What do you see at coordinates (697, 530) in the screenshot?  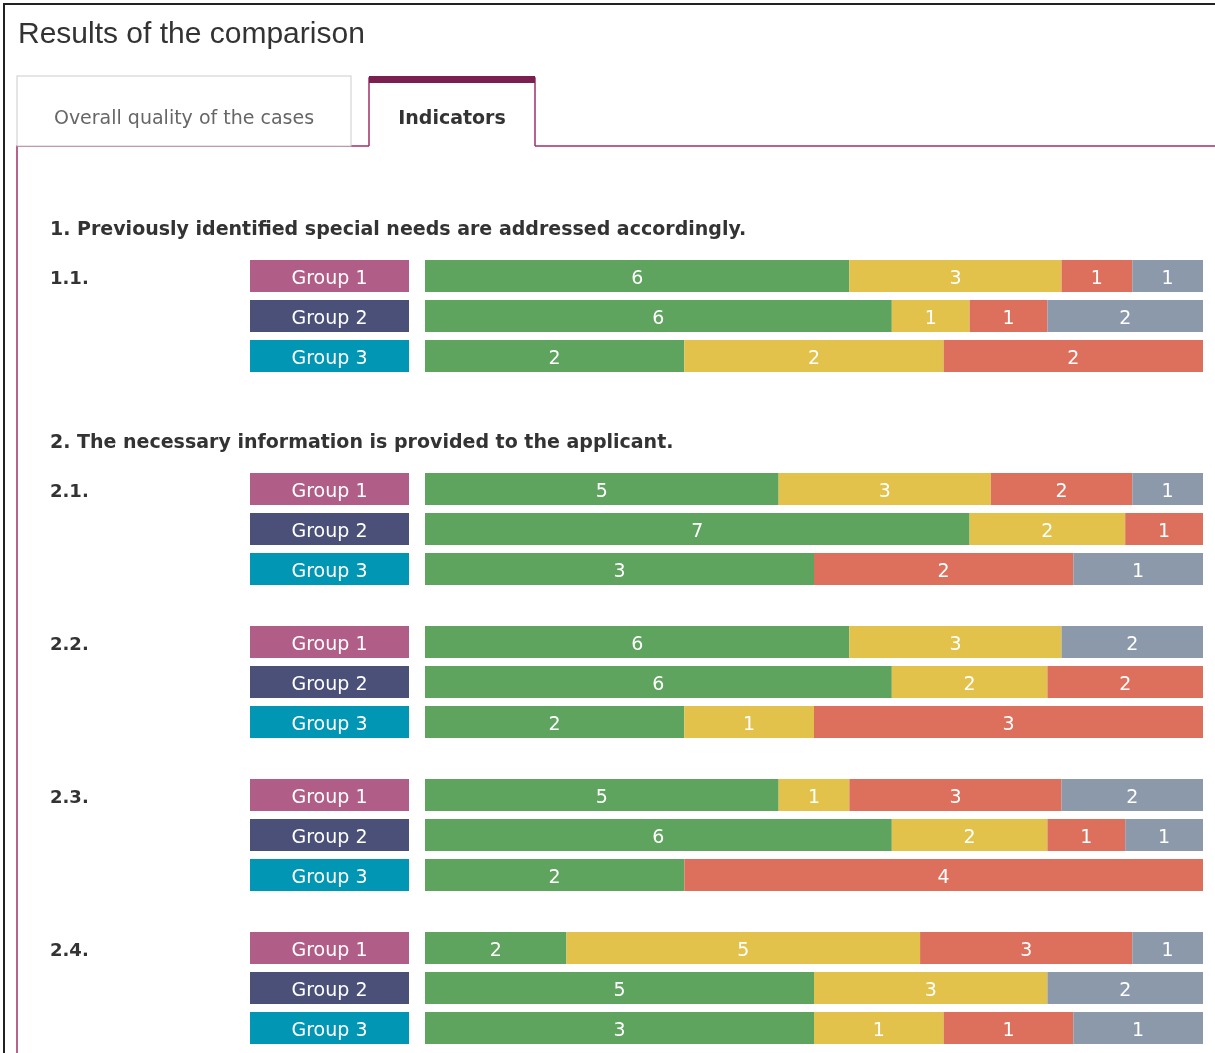 I see `data-label: 7` at bounding box center [697, 530].